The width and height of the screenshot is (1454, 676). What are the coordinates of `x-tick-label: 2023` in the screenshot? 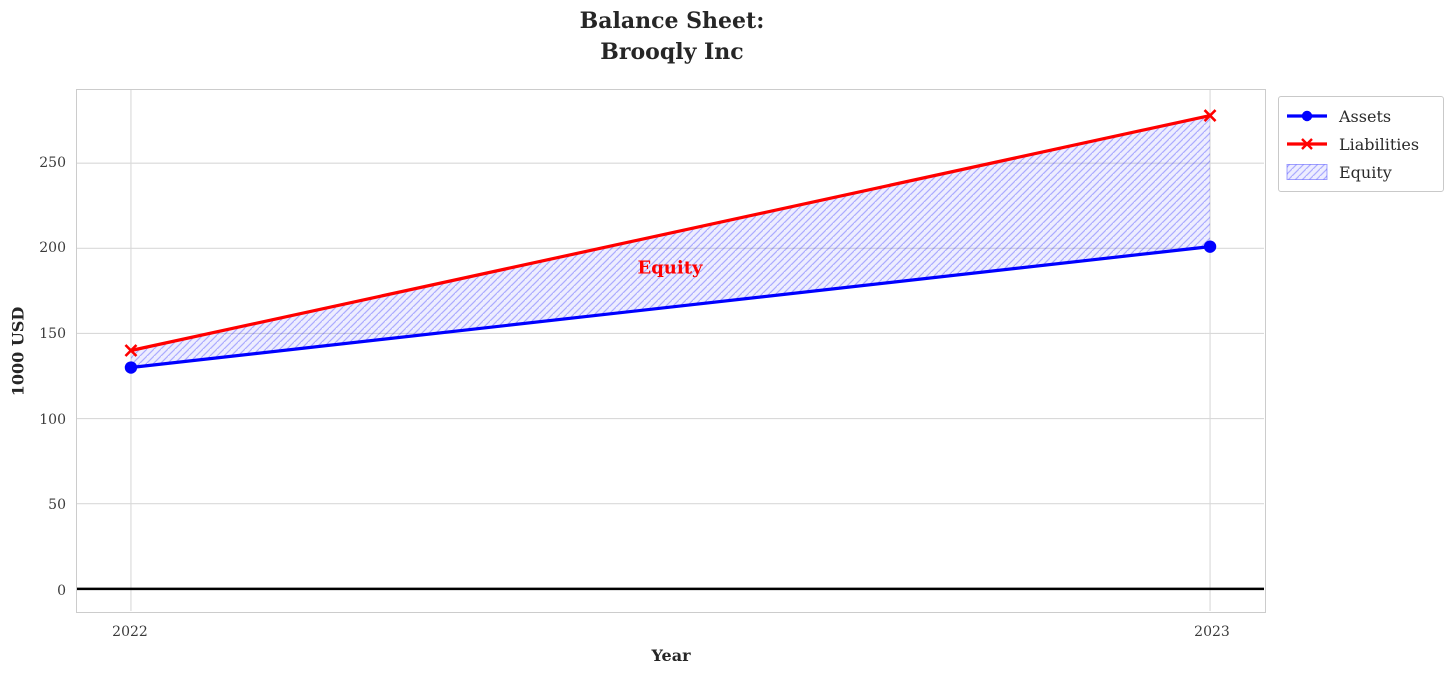 It's located at (1212, 632).